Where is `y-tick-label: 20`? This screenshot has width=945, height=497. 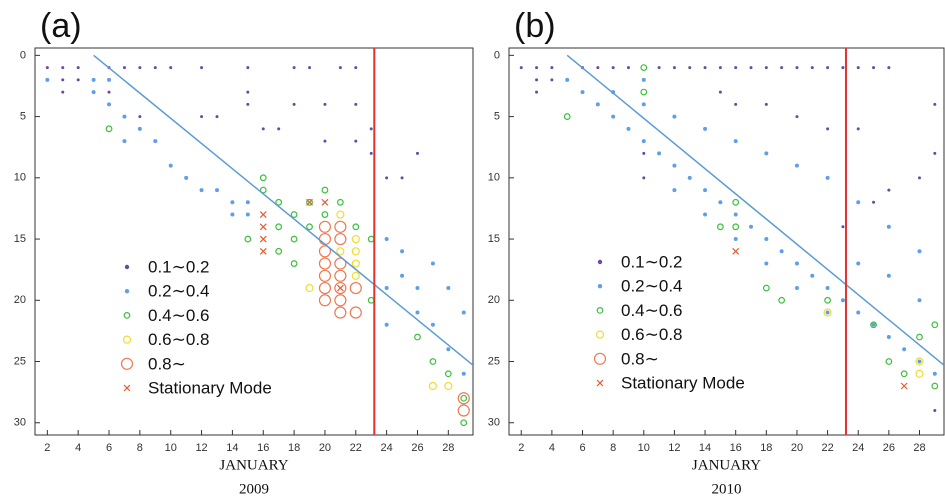
y-tick-label: 20 is located at coordinates (494, 300).